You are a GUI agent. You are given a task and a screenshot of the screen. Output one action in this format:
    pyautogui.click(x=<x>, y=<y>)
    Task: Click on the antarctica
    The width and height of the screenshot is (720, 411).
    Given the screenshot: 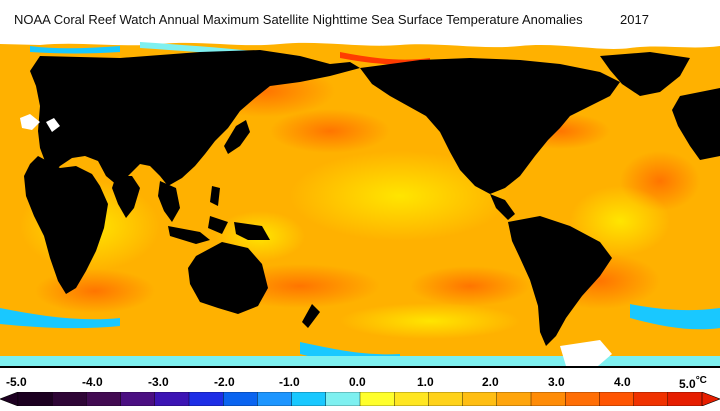 What is the action you would take?
    pyautogui.click(x=360, y=367)
    